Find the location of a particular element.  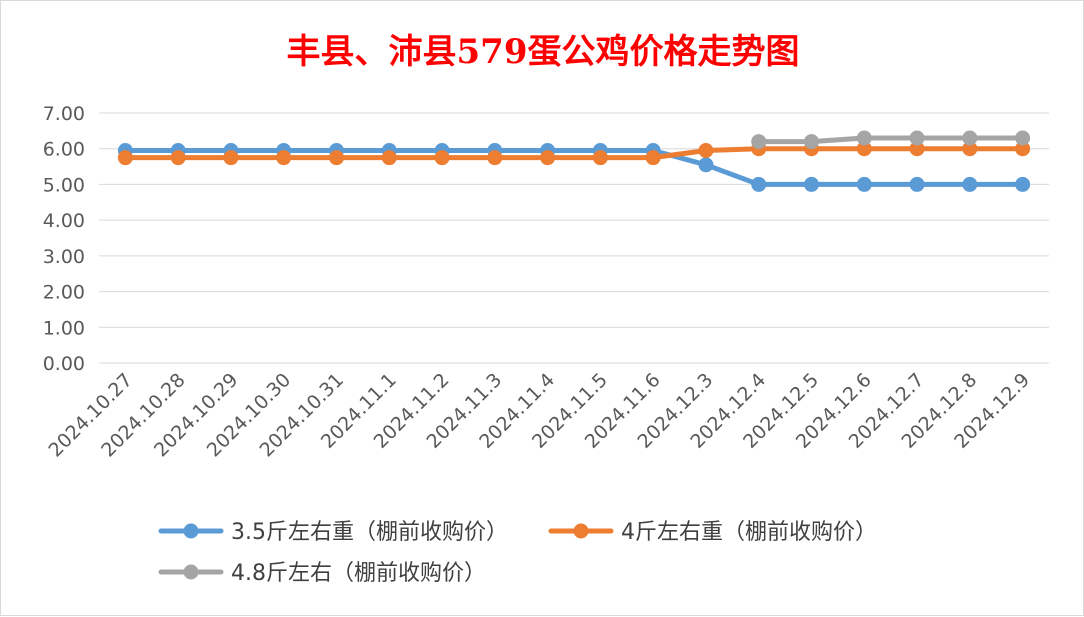

y-tick-label: 7.00 is located at coordinates (64, 114).